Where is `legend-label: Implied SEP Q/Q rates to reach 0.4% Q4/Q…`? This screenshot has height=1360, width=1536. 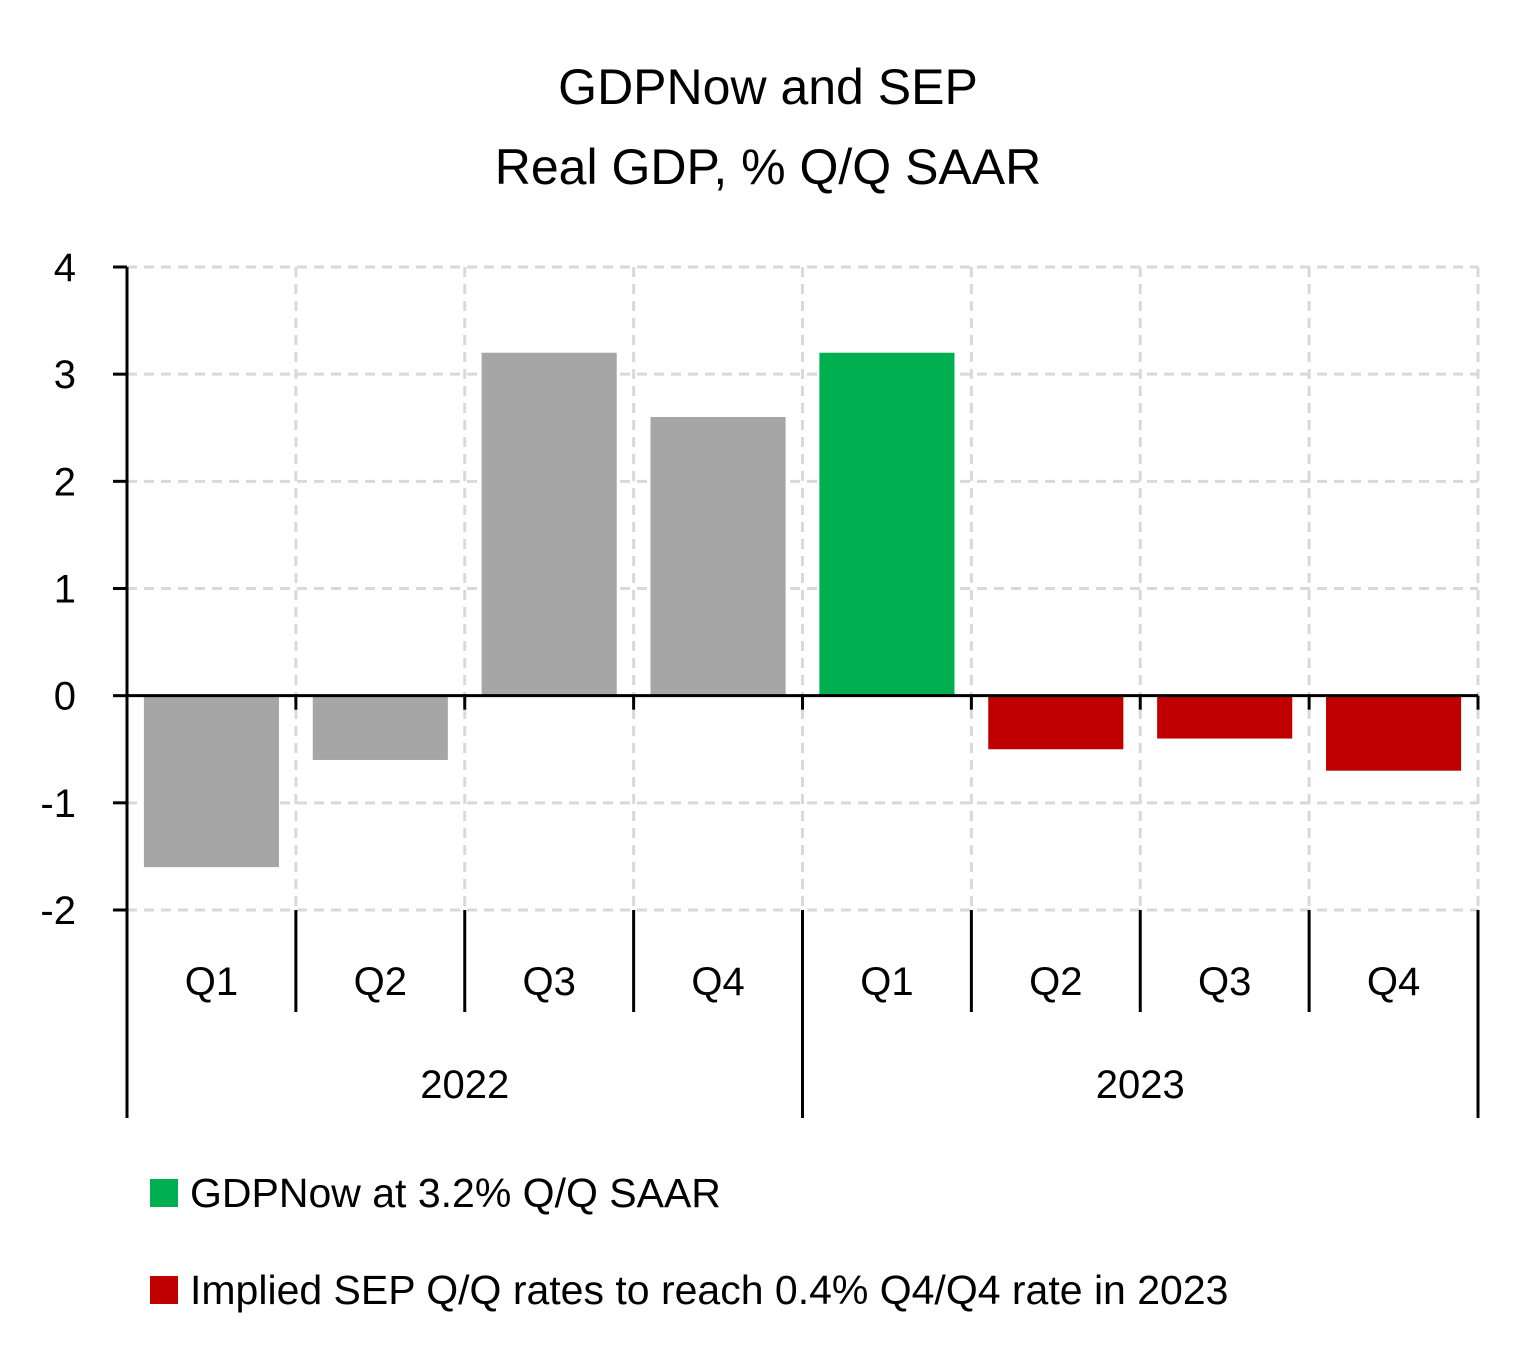 legend-label: Implied SEP Q/Q rates to reach 0.4% Q4/Q… is located at coordinates (709, 1290).